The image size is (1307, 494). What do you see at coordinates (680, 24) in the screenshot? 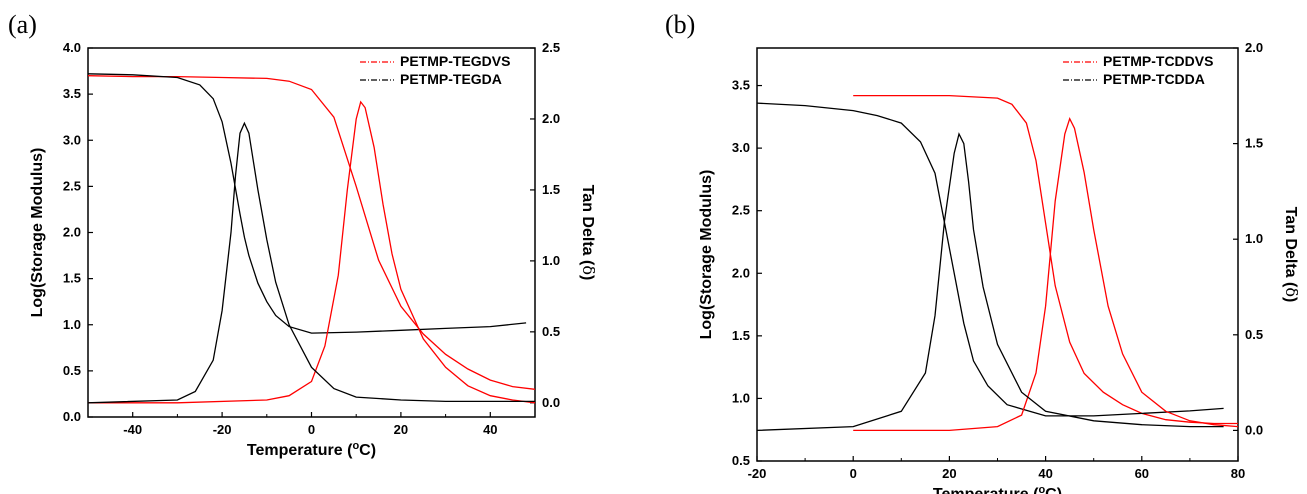
I see `panel-label-b: (b)` at bounding box center [680, 24].